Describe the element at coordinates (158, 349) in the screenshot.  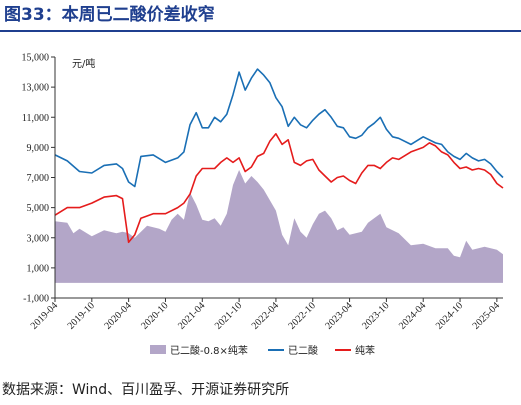
I see `legend-swatch` at that location.